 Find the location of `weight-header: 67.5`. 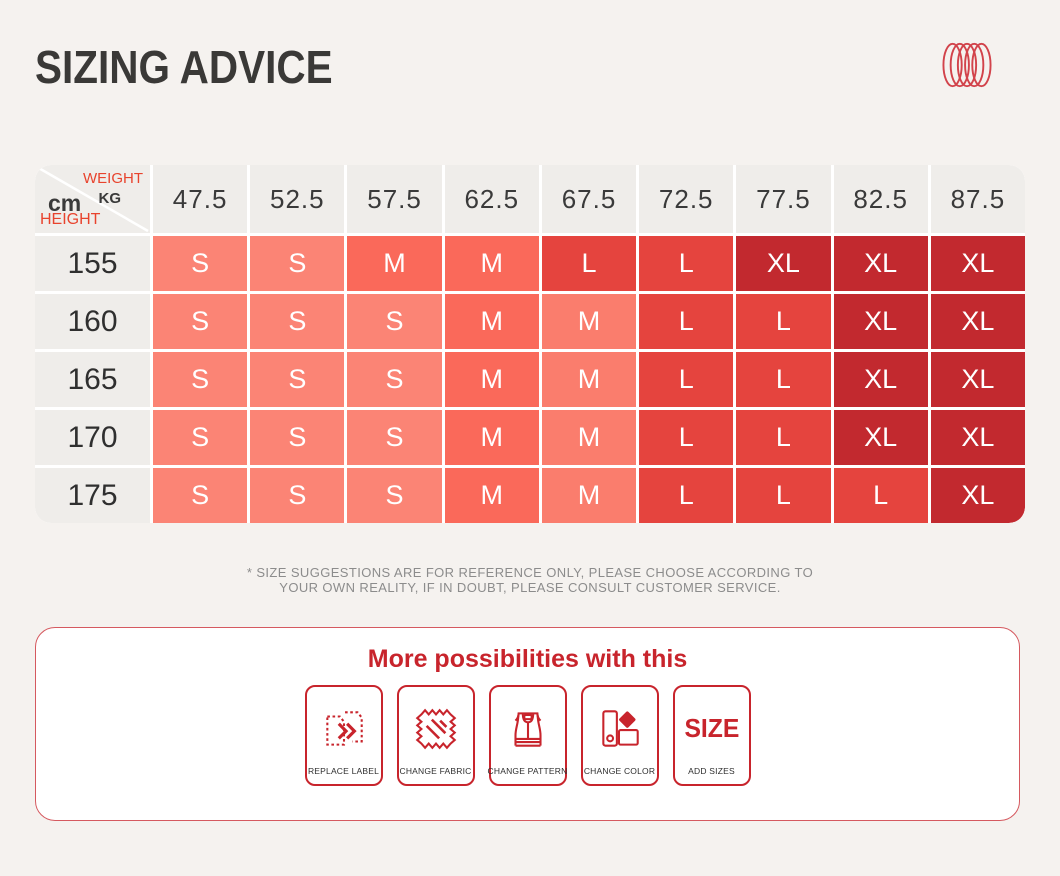

weight-header: 67.5 is located at coordinates (589, 199).